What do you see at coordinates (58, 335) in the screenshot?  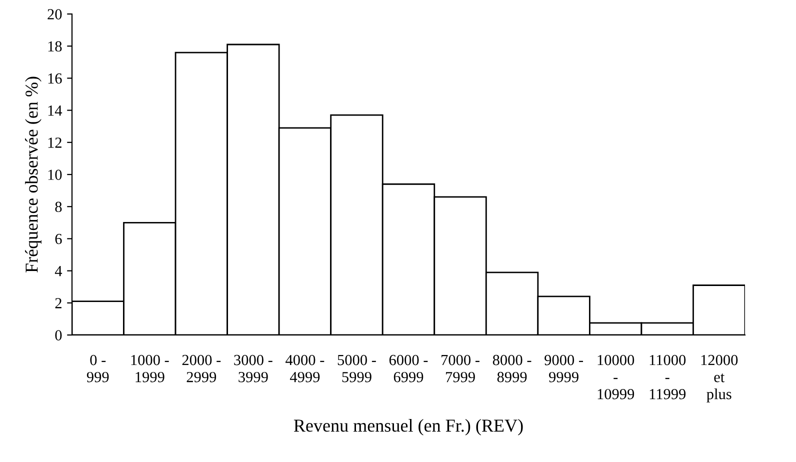 I see `y-tick-label: 0` at bounding box center [58, 335].